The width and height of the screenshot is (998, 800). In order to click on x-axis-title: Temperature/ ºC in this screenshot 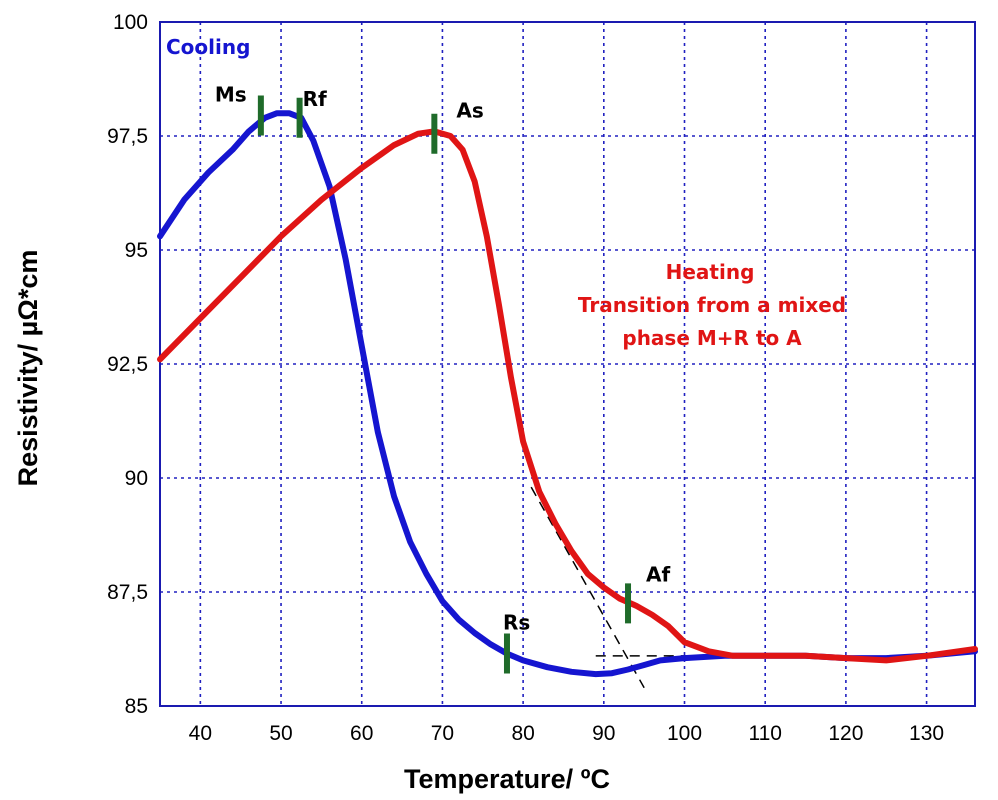, I will do `click(507, 779)`.